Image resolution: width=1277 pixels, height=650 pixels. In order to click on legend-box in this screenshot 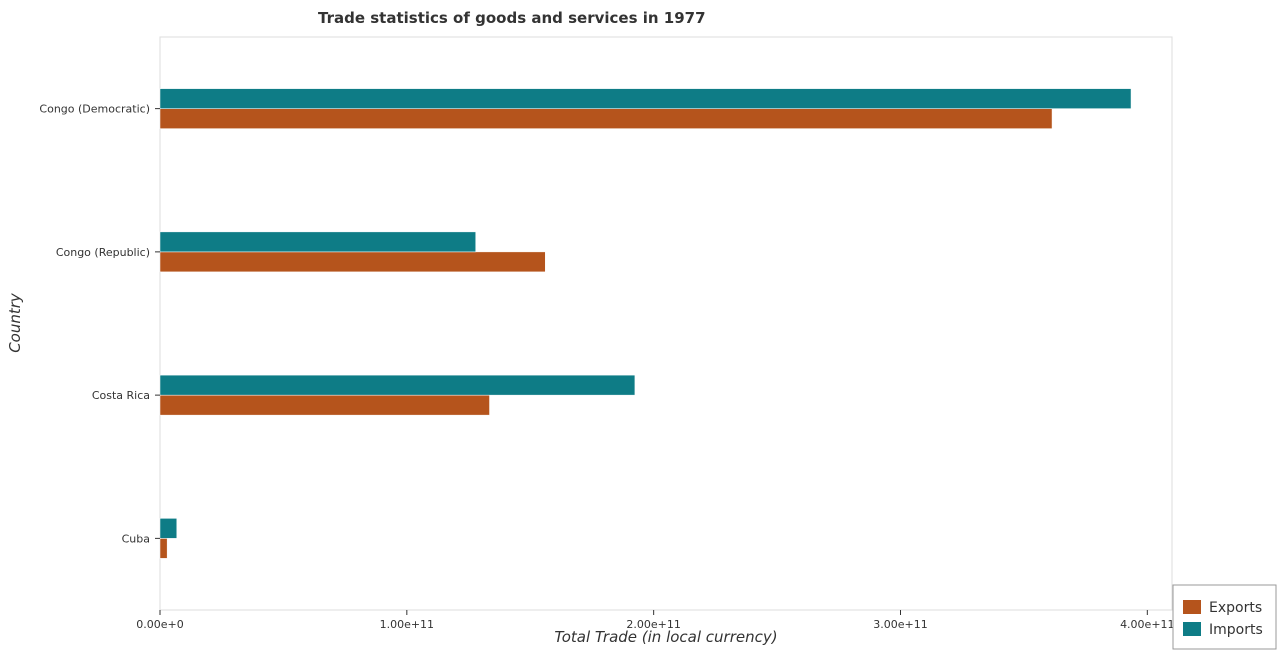, I will do `click(1224, 617)`.